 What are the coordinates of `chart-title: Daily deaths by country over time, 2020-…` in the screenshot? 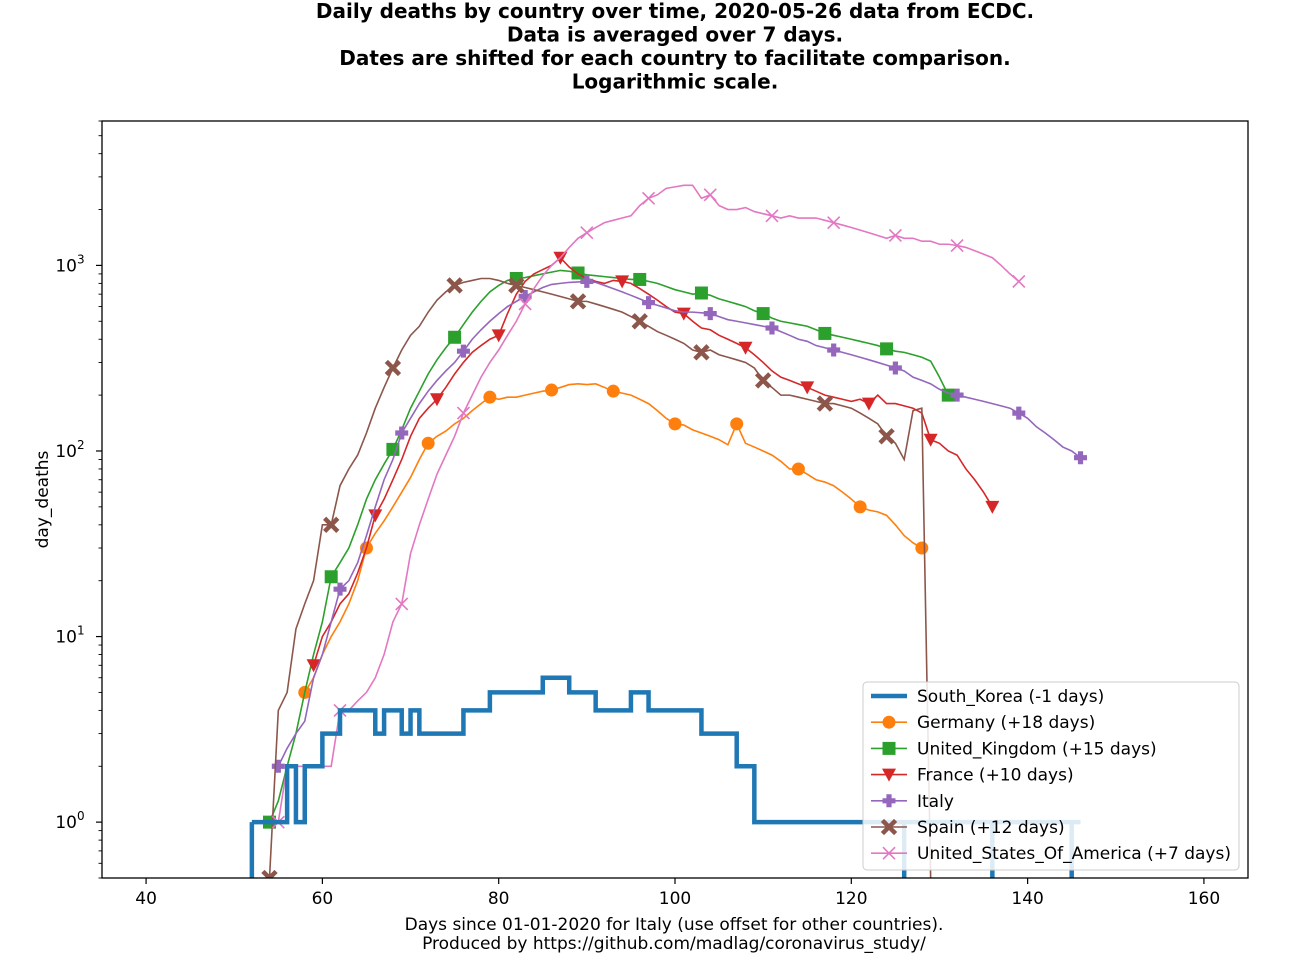 It's located at (675, 47).